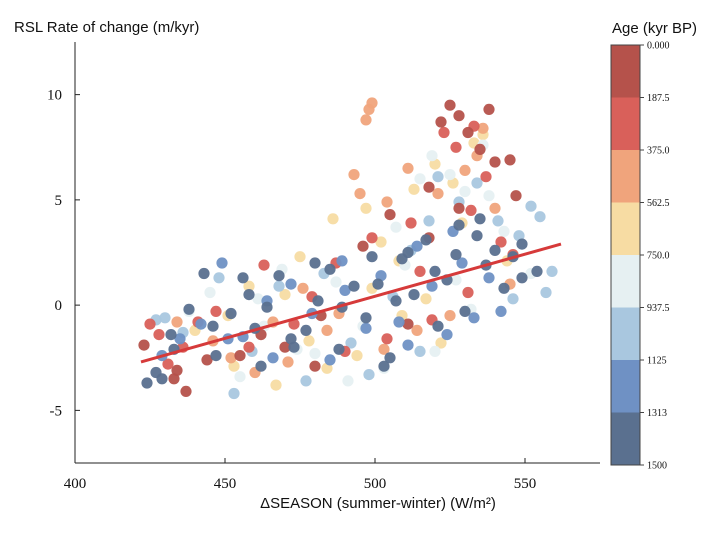 Image resolution: width=704 pixels, height=537 pixels. What do you see at coordinates (351, 303) in the screenshot?
I see `trendline` at bounding box center [351, 303].